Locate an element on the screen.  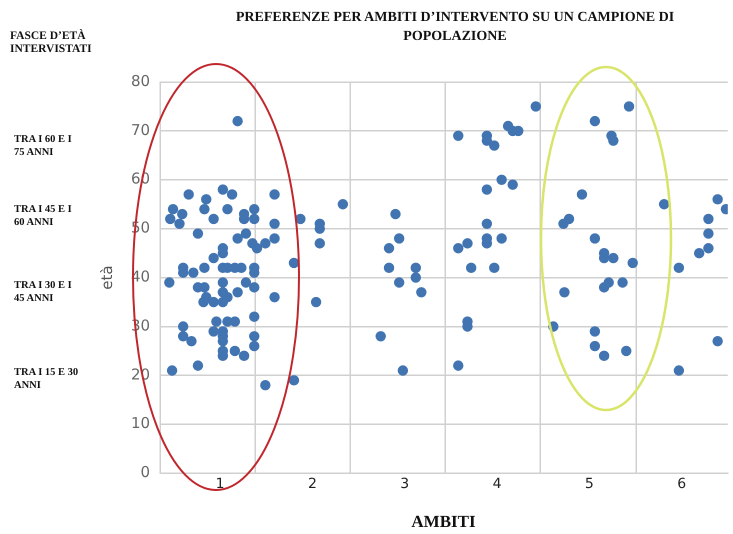
x-tick-label: 1 is located at coordinates (220, 484).